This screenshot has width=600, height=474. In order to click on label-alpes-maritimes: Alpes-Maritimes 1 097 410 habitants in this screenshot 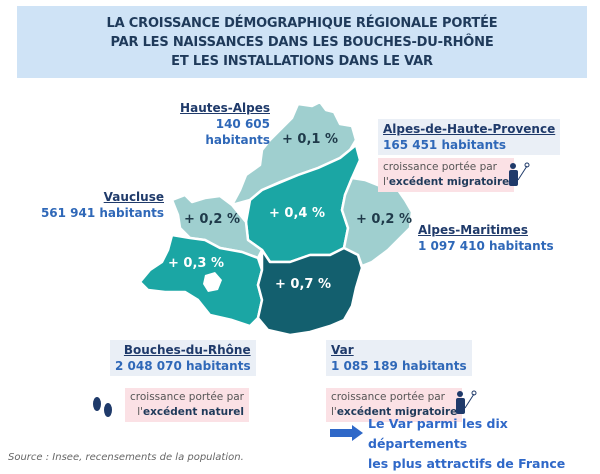, I will do `click(486, 238)`.